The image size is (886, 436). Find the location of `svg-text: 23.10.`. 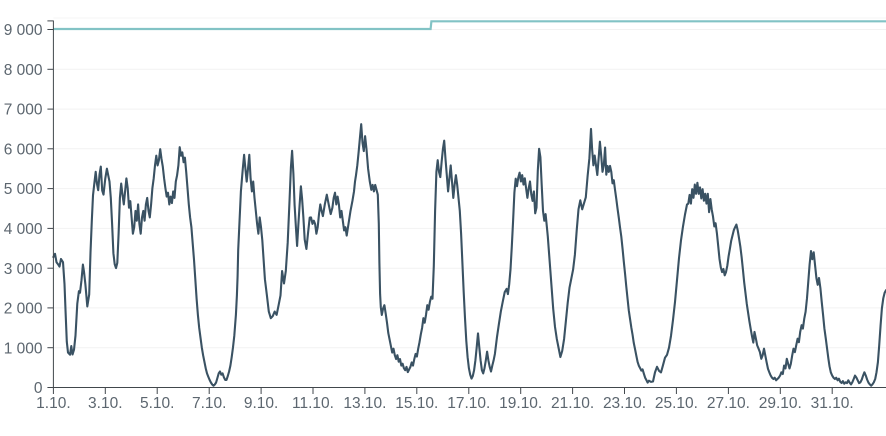

svg-text: 23.10. is located at coordinates (624, 403).